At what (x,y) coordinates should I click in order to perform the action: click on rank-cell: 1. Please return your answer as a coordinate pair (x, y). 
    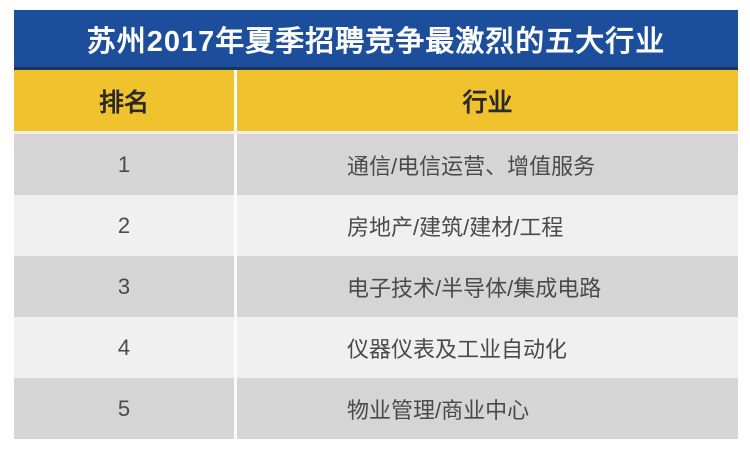
    Looking at the image, I should click on (125, 164).